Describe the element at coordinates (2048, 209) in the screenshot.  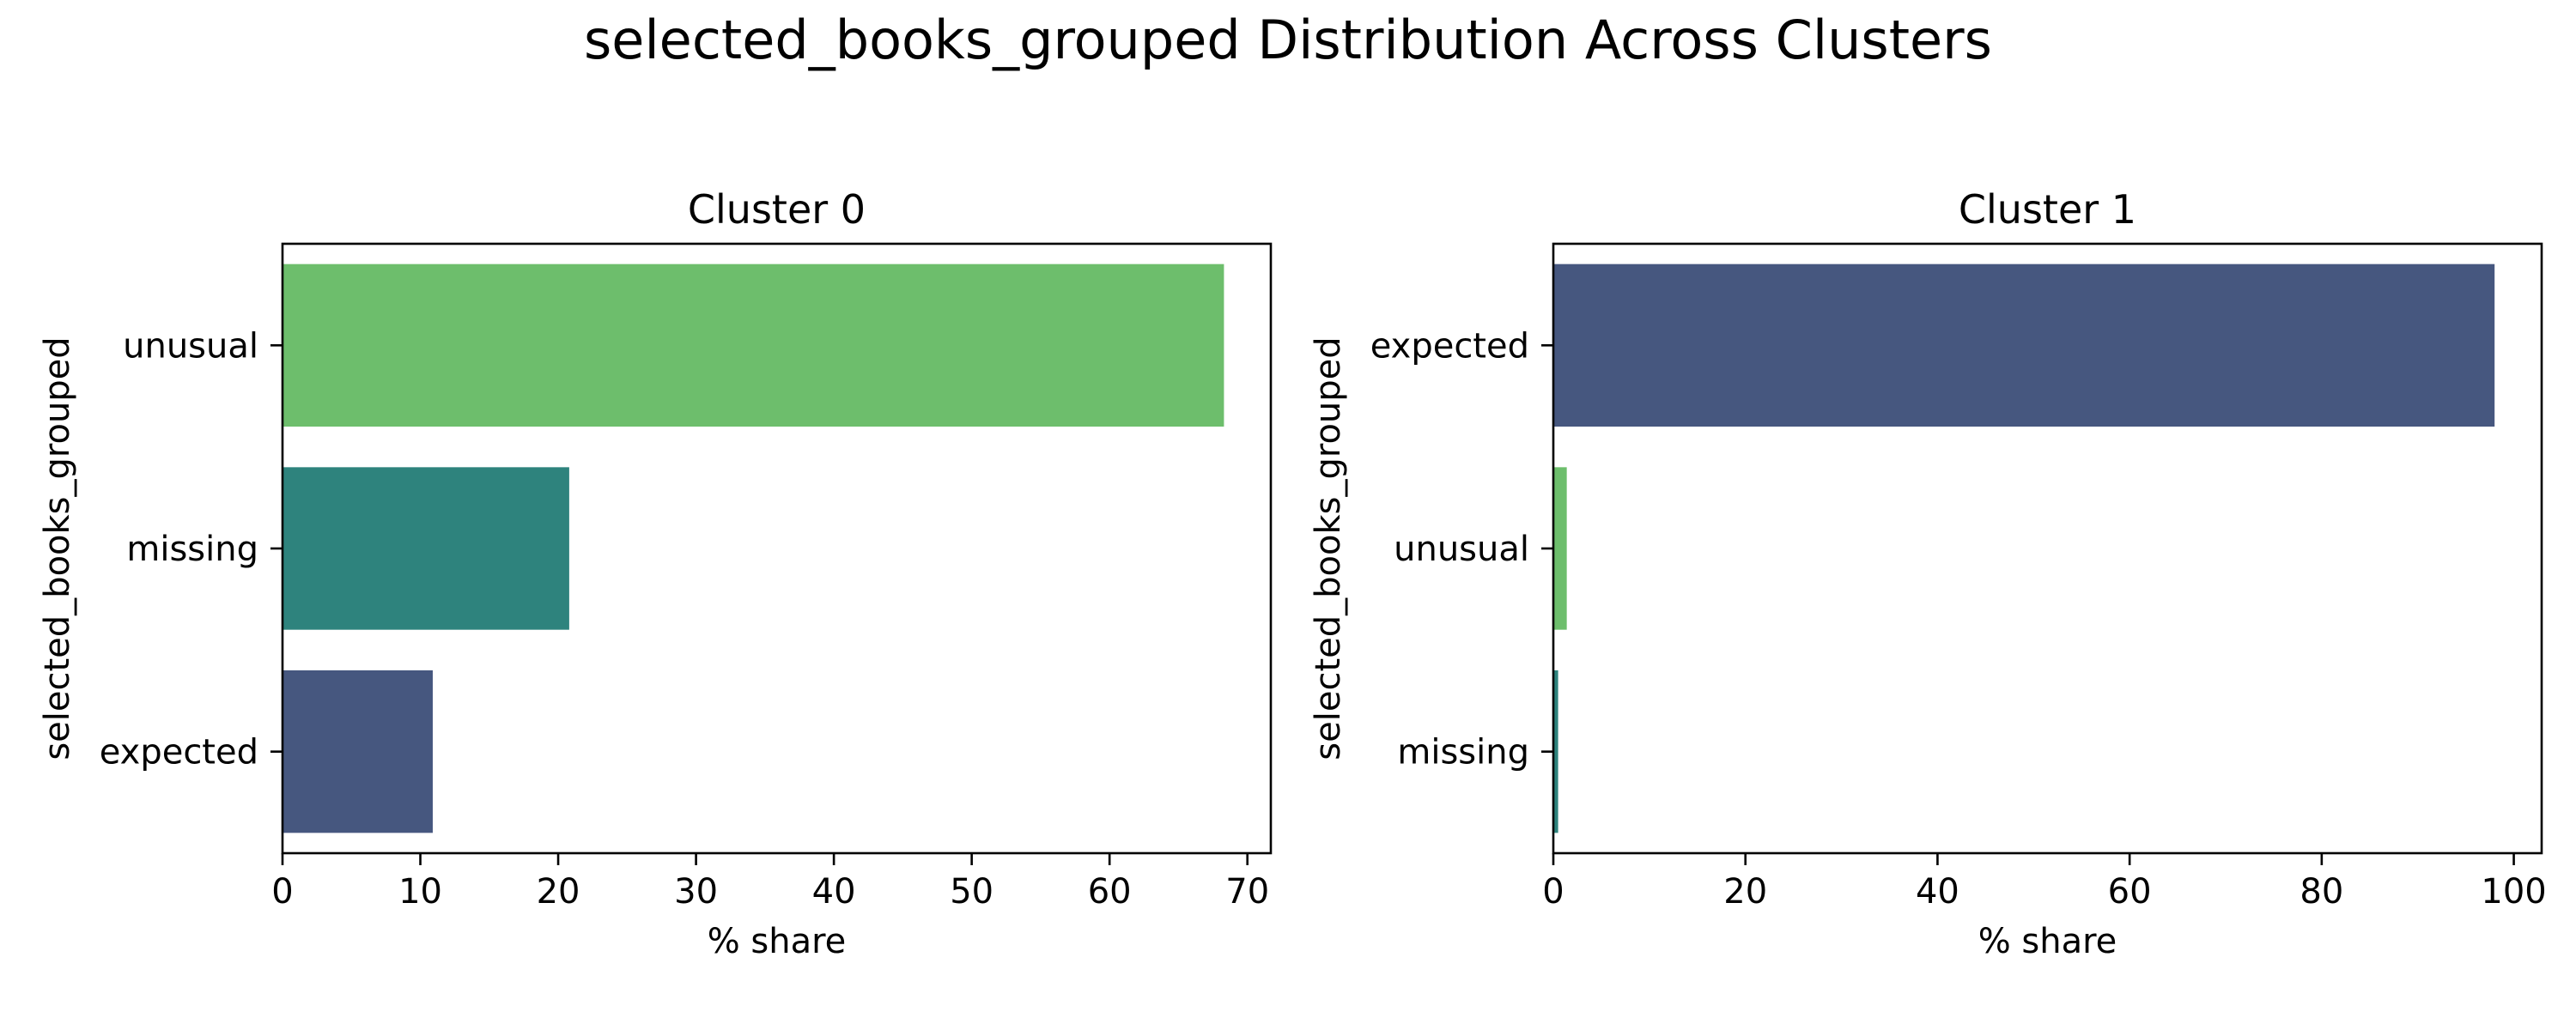
I see `chart-title: Cluster 1` at that location.